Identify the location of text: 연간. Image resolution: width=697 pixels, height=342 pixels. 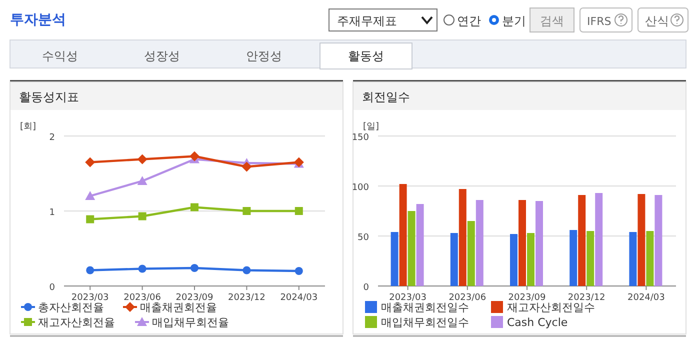
(469, 21).